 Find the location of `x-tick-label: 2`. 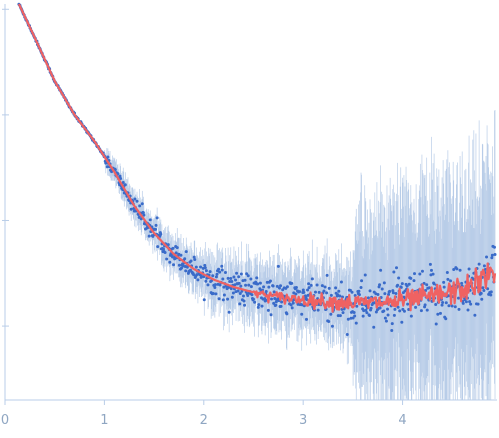

x-tick-label: 2 is located at coordinates (204, 420).